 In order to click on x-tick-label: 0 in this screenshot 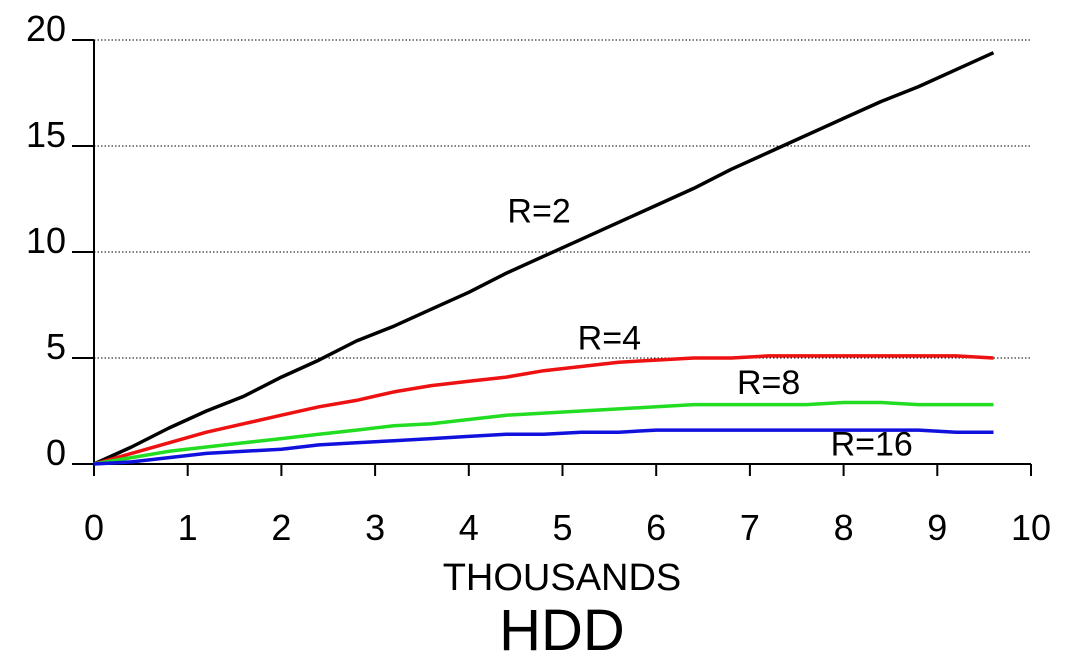, I will do `click(94, 527)`.